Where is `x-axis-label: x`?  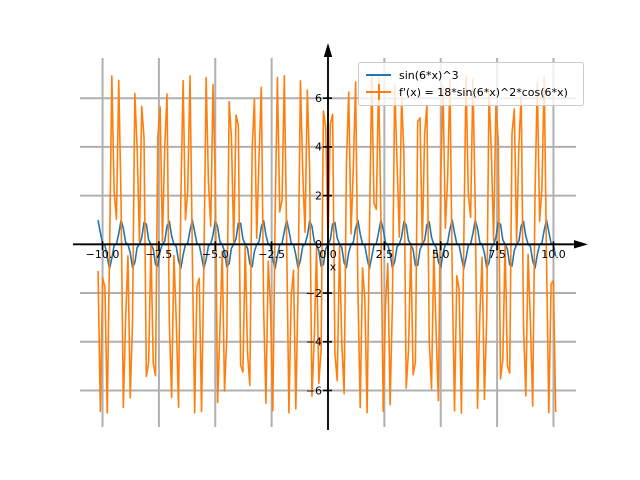 x-axis-label: x is located at coordinates (333, 266).